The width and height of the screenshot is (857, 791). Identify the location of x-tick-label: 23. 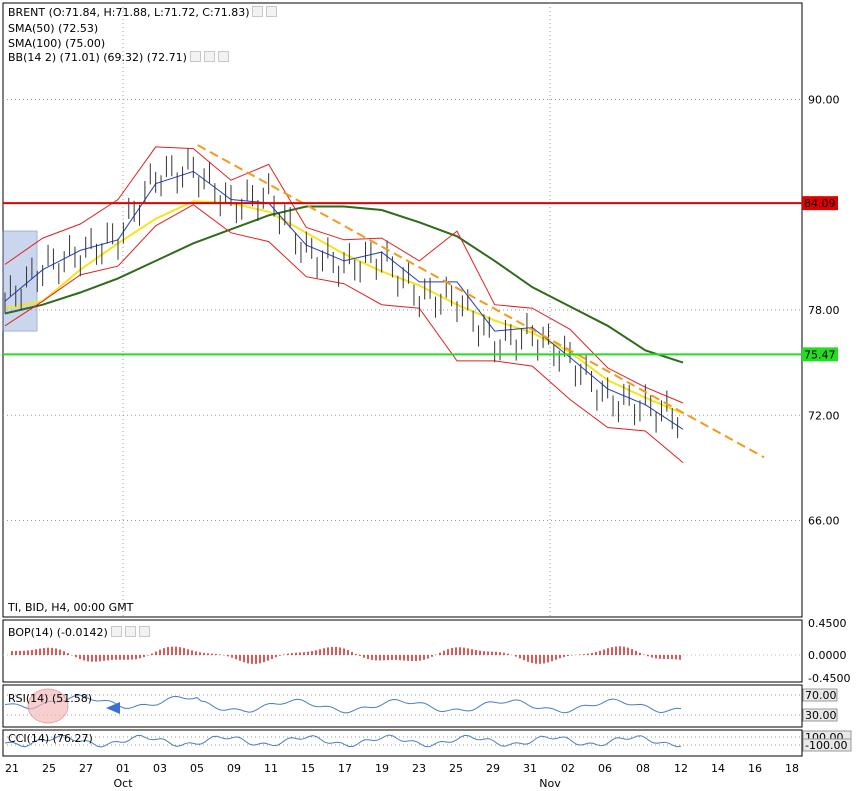
(419, 768).